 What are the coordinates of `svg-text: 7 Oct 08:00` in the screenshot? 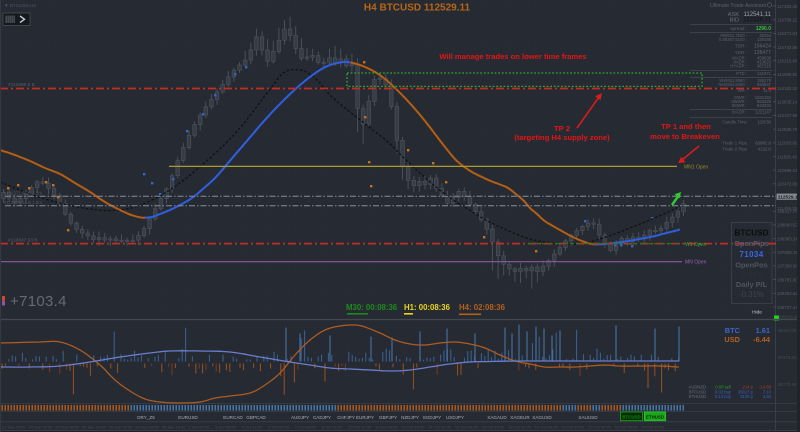 It's located at (305, 427).